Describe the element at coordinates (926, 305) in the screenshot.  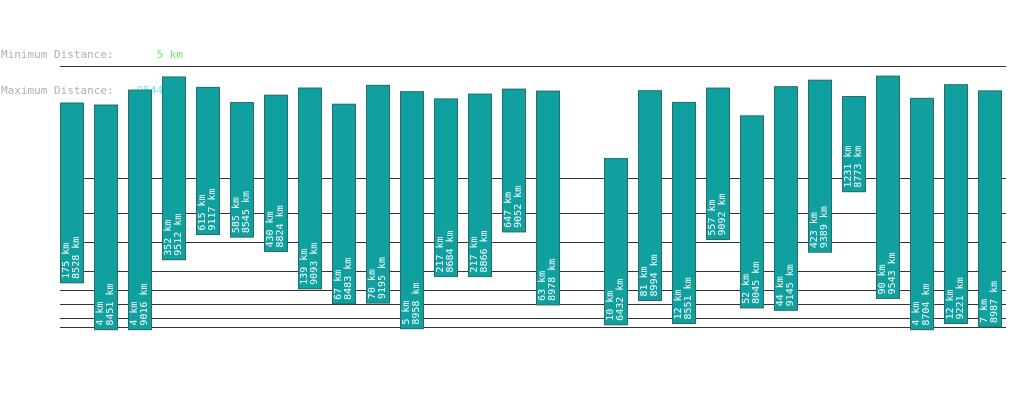
I see `bar-max-label: 8704 km` at that location.